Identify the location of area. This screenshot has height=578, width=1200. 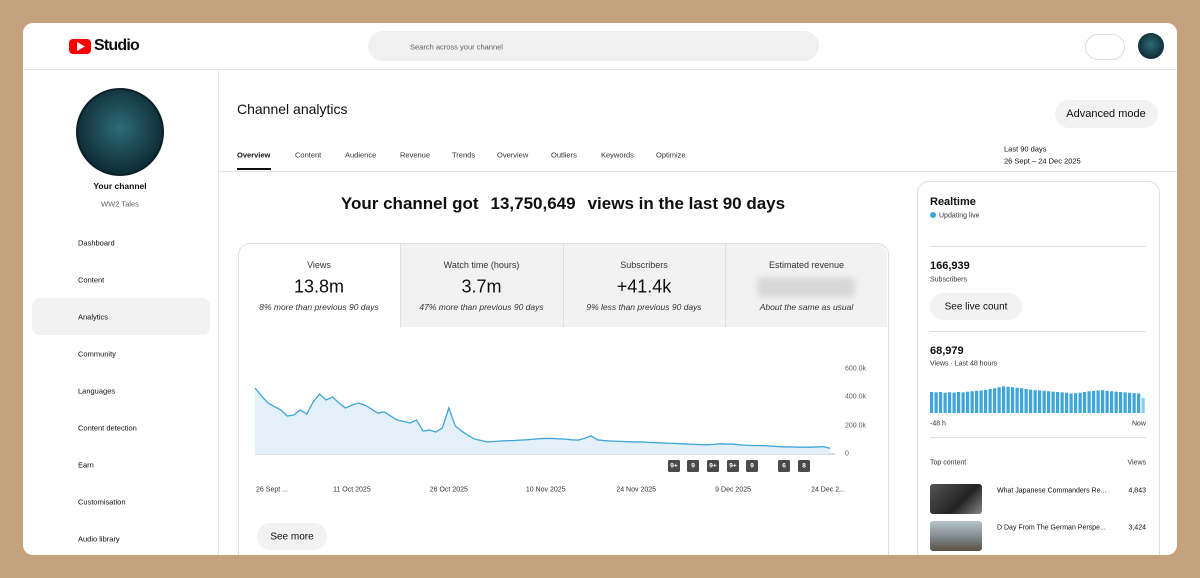
(542, 420).